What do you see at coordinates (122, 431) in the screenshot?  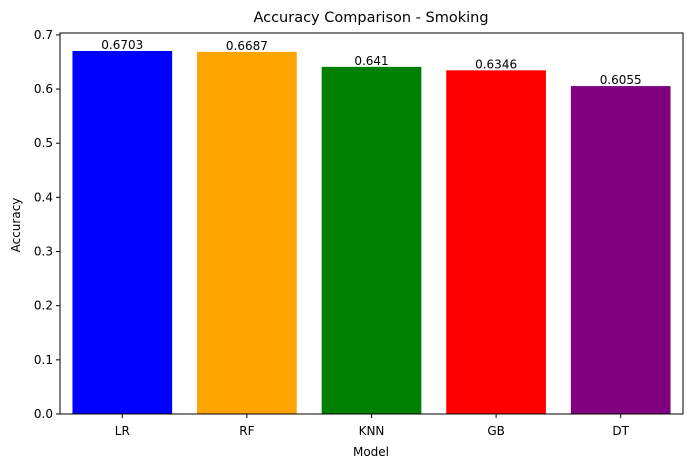 I see `x-tick-label: LR` at bounding box center [122, 431].